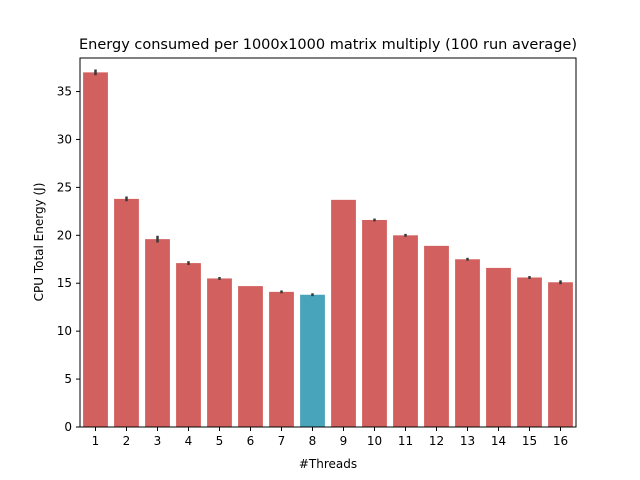  I want to click on y-tick-label: 5, so click(68, 379).